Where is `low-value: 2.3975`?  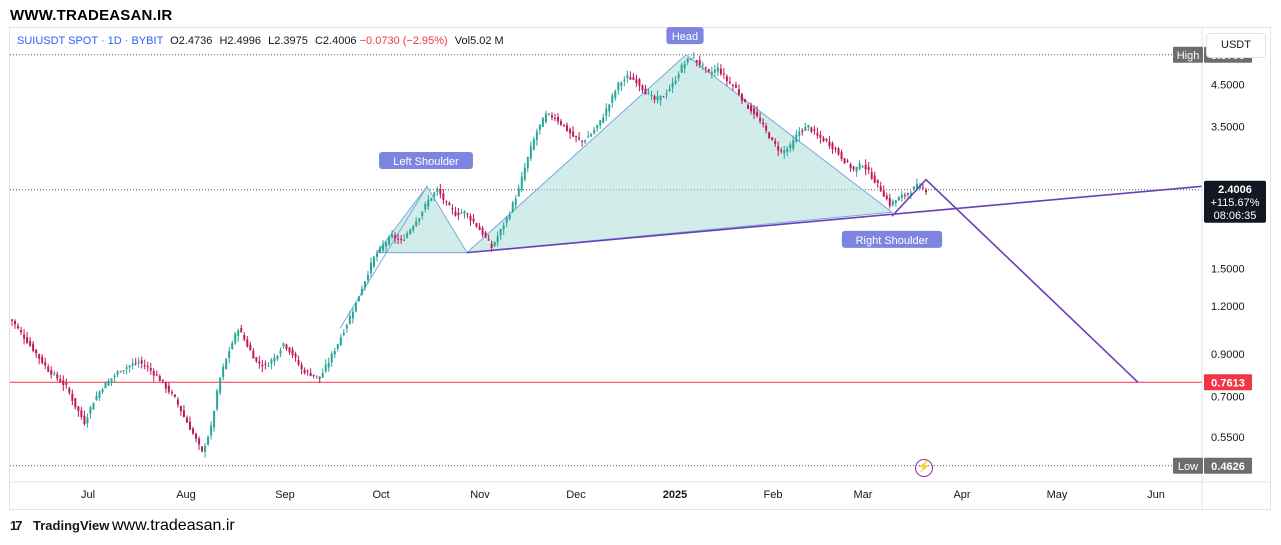
low-value: 2.3975 is located at coordinates (291, 41).